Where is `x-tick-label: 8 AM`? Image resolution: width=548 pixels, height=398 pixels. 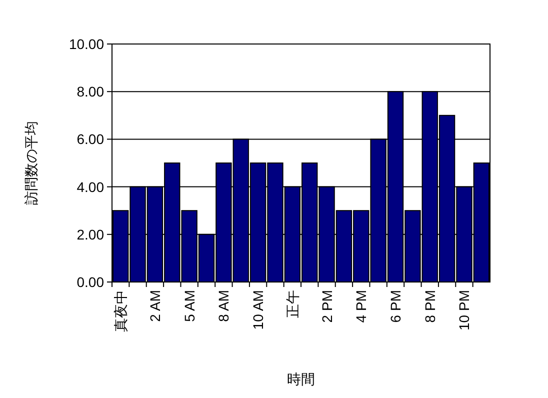 x-tick-label: 8 AM is located at coordinates (224, 306).